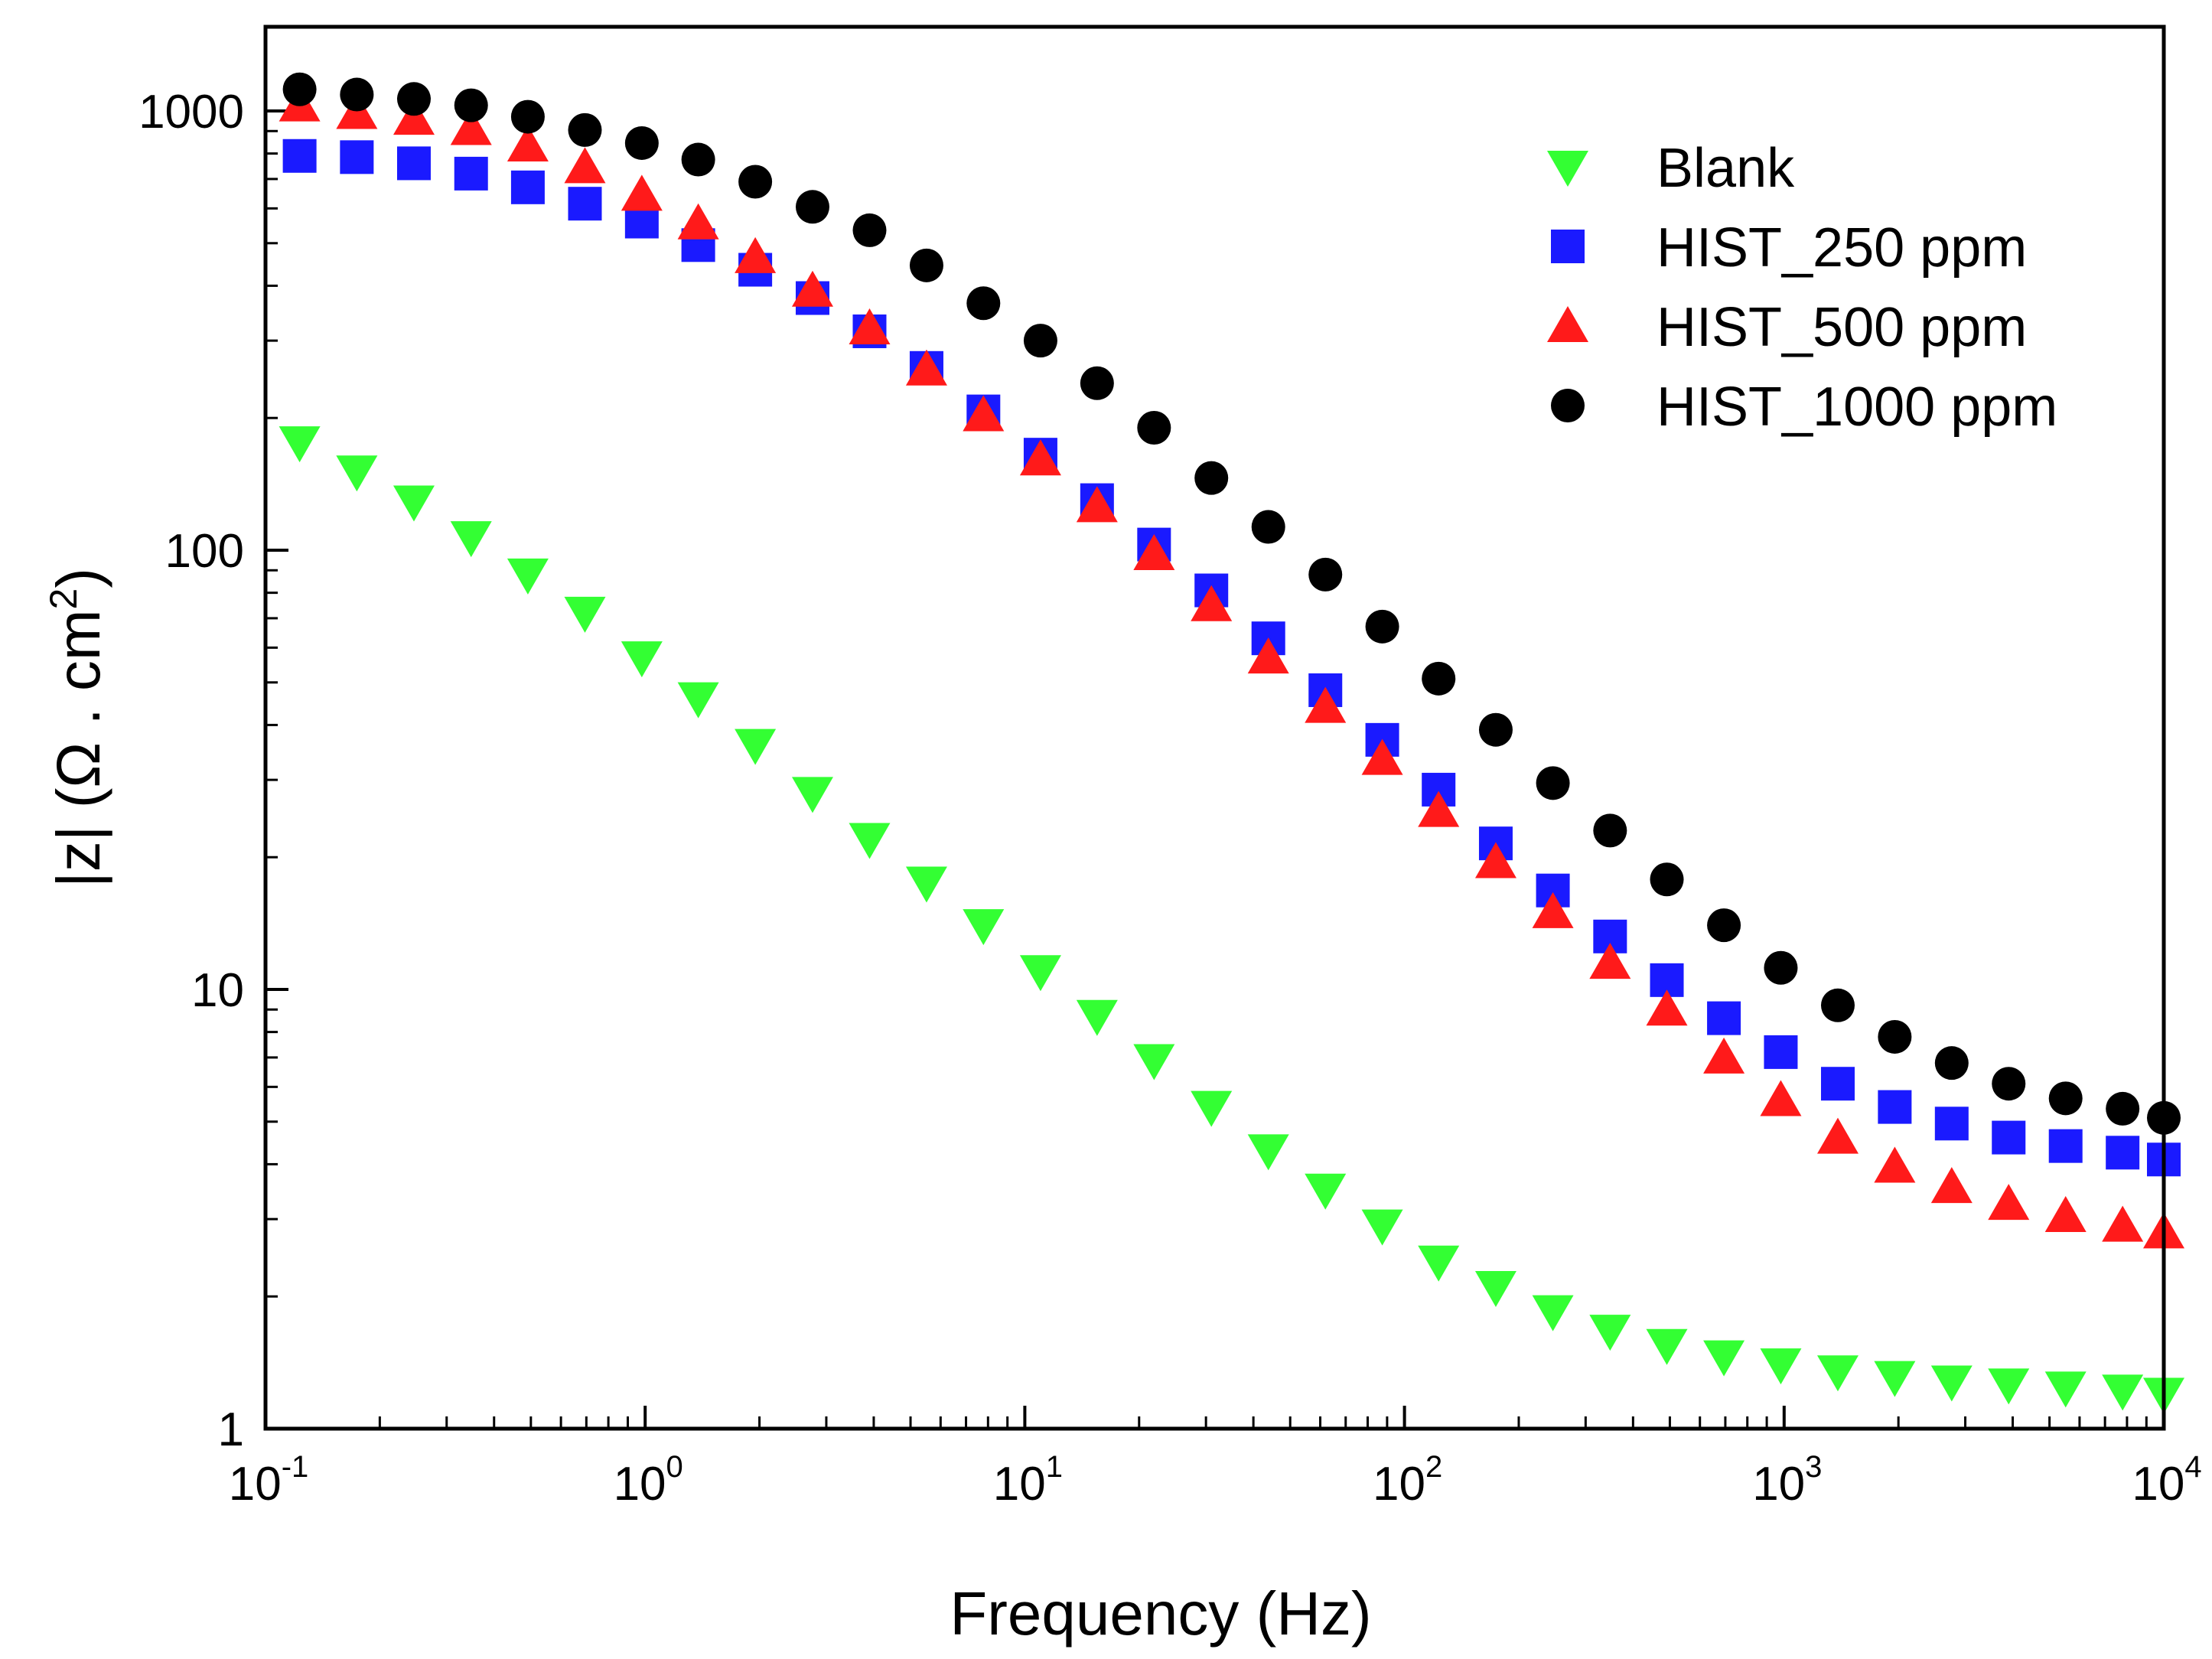  What do you see at coordinates (204, 551) in the screenshot?
I see `y-tick-label: 100` at bounding box center [204, 551].